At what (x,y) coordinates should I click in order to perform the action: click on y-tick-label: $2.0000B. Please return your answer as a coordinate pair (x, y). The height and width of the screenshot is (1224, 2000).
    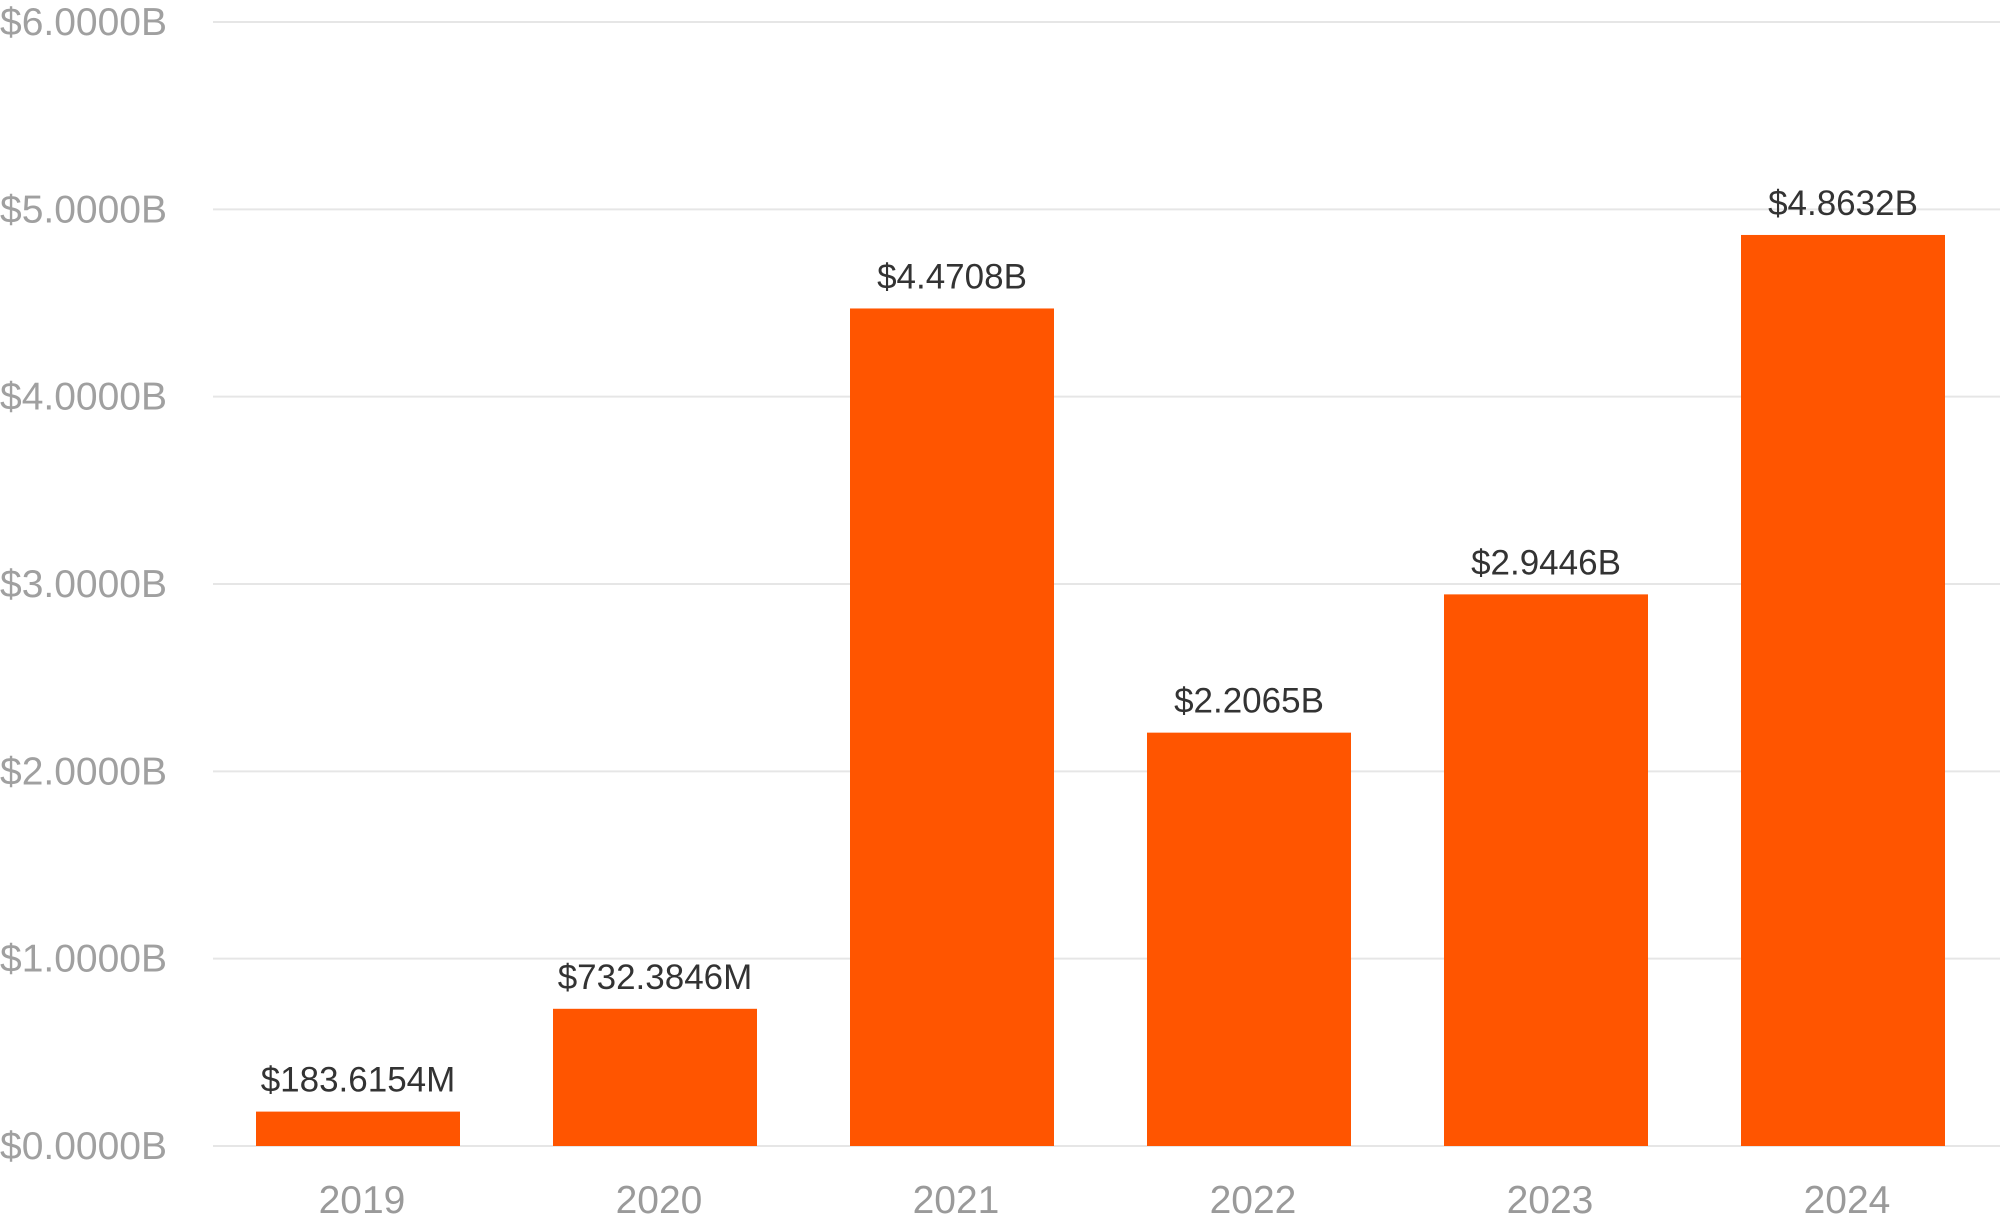
    Looking at the image, I should click on (83, 771).